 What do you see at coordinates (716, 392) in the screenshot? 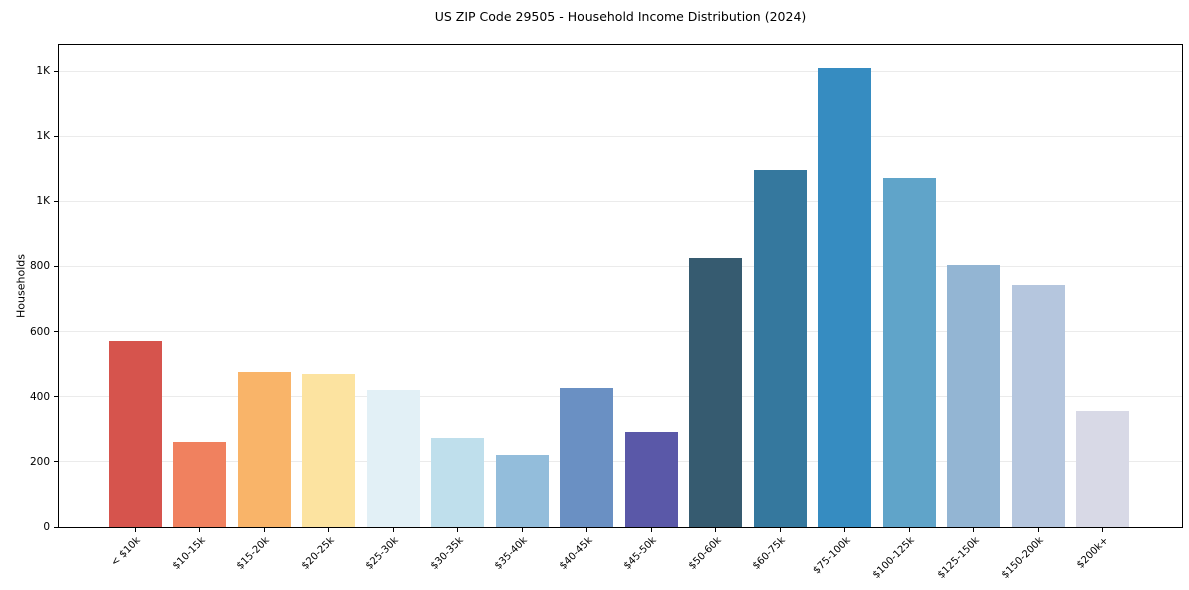
I see `bar-$50-60k` at bounding box center [716, 392].